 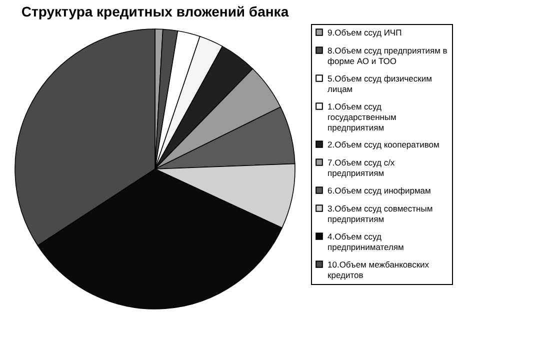 What do you see at coordinates (362, 167) in the screenshot?
I see `legend-label: 7.Объем ссуд с/х предприятиям` at bounding box center [362, 167].